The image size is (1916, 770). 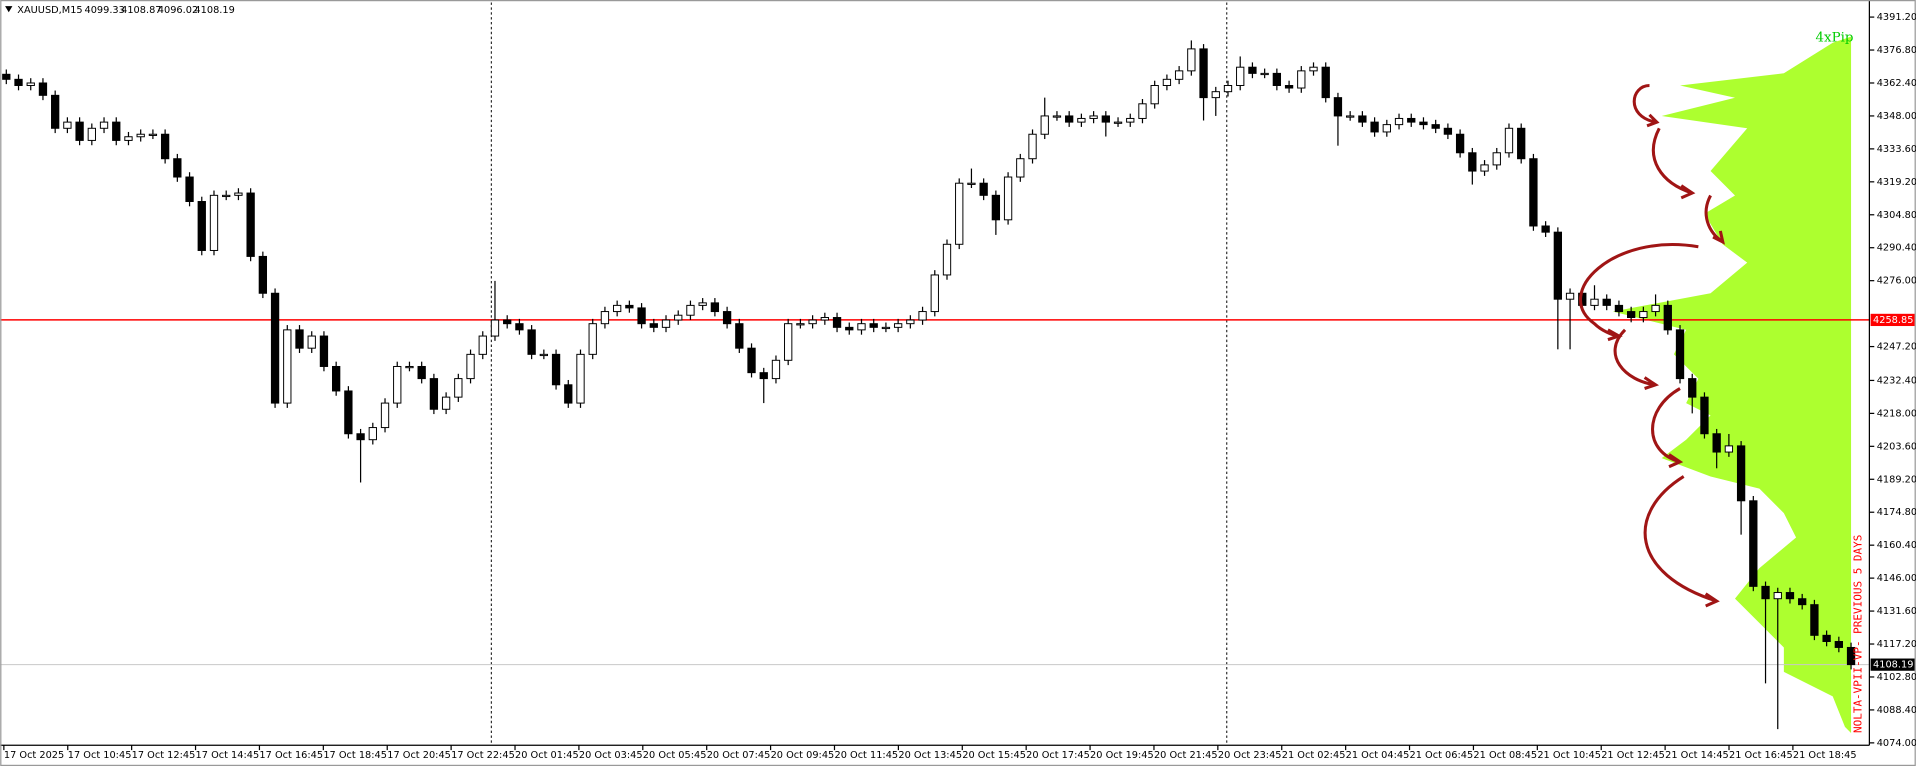 What do you see at coordinates (1314, 755) in the screenshot?
I see `x-tick-label: 21 Oct 02:45` at bounding box center [1314, 755].